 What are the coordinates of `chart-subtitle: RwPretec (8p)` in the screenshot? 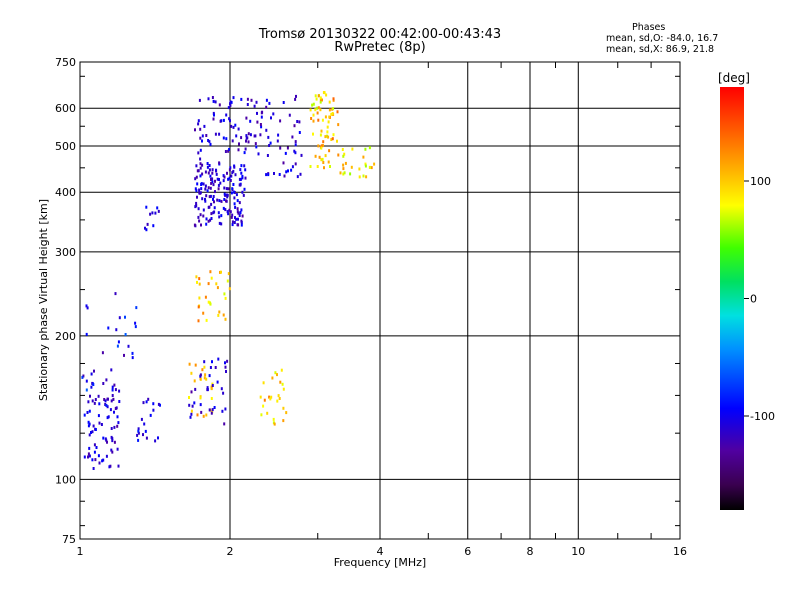 It's located at (380, 47).